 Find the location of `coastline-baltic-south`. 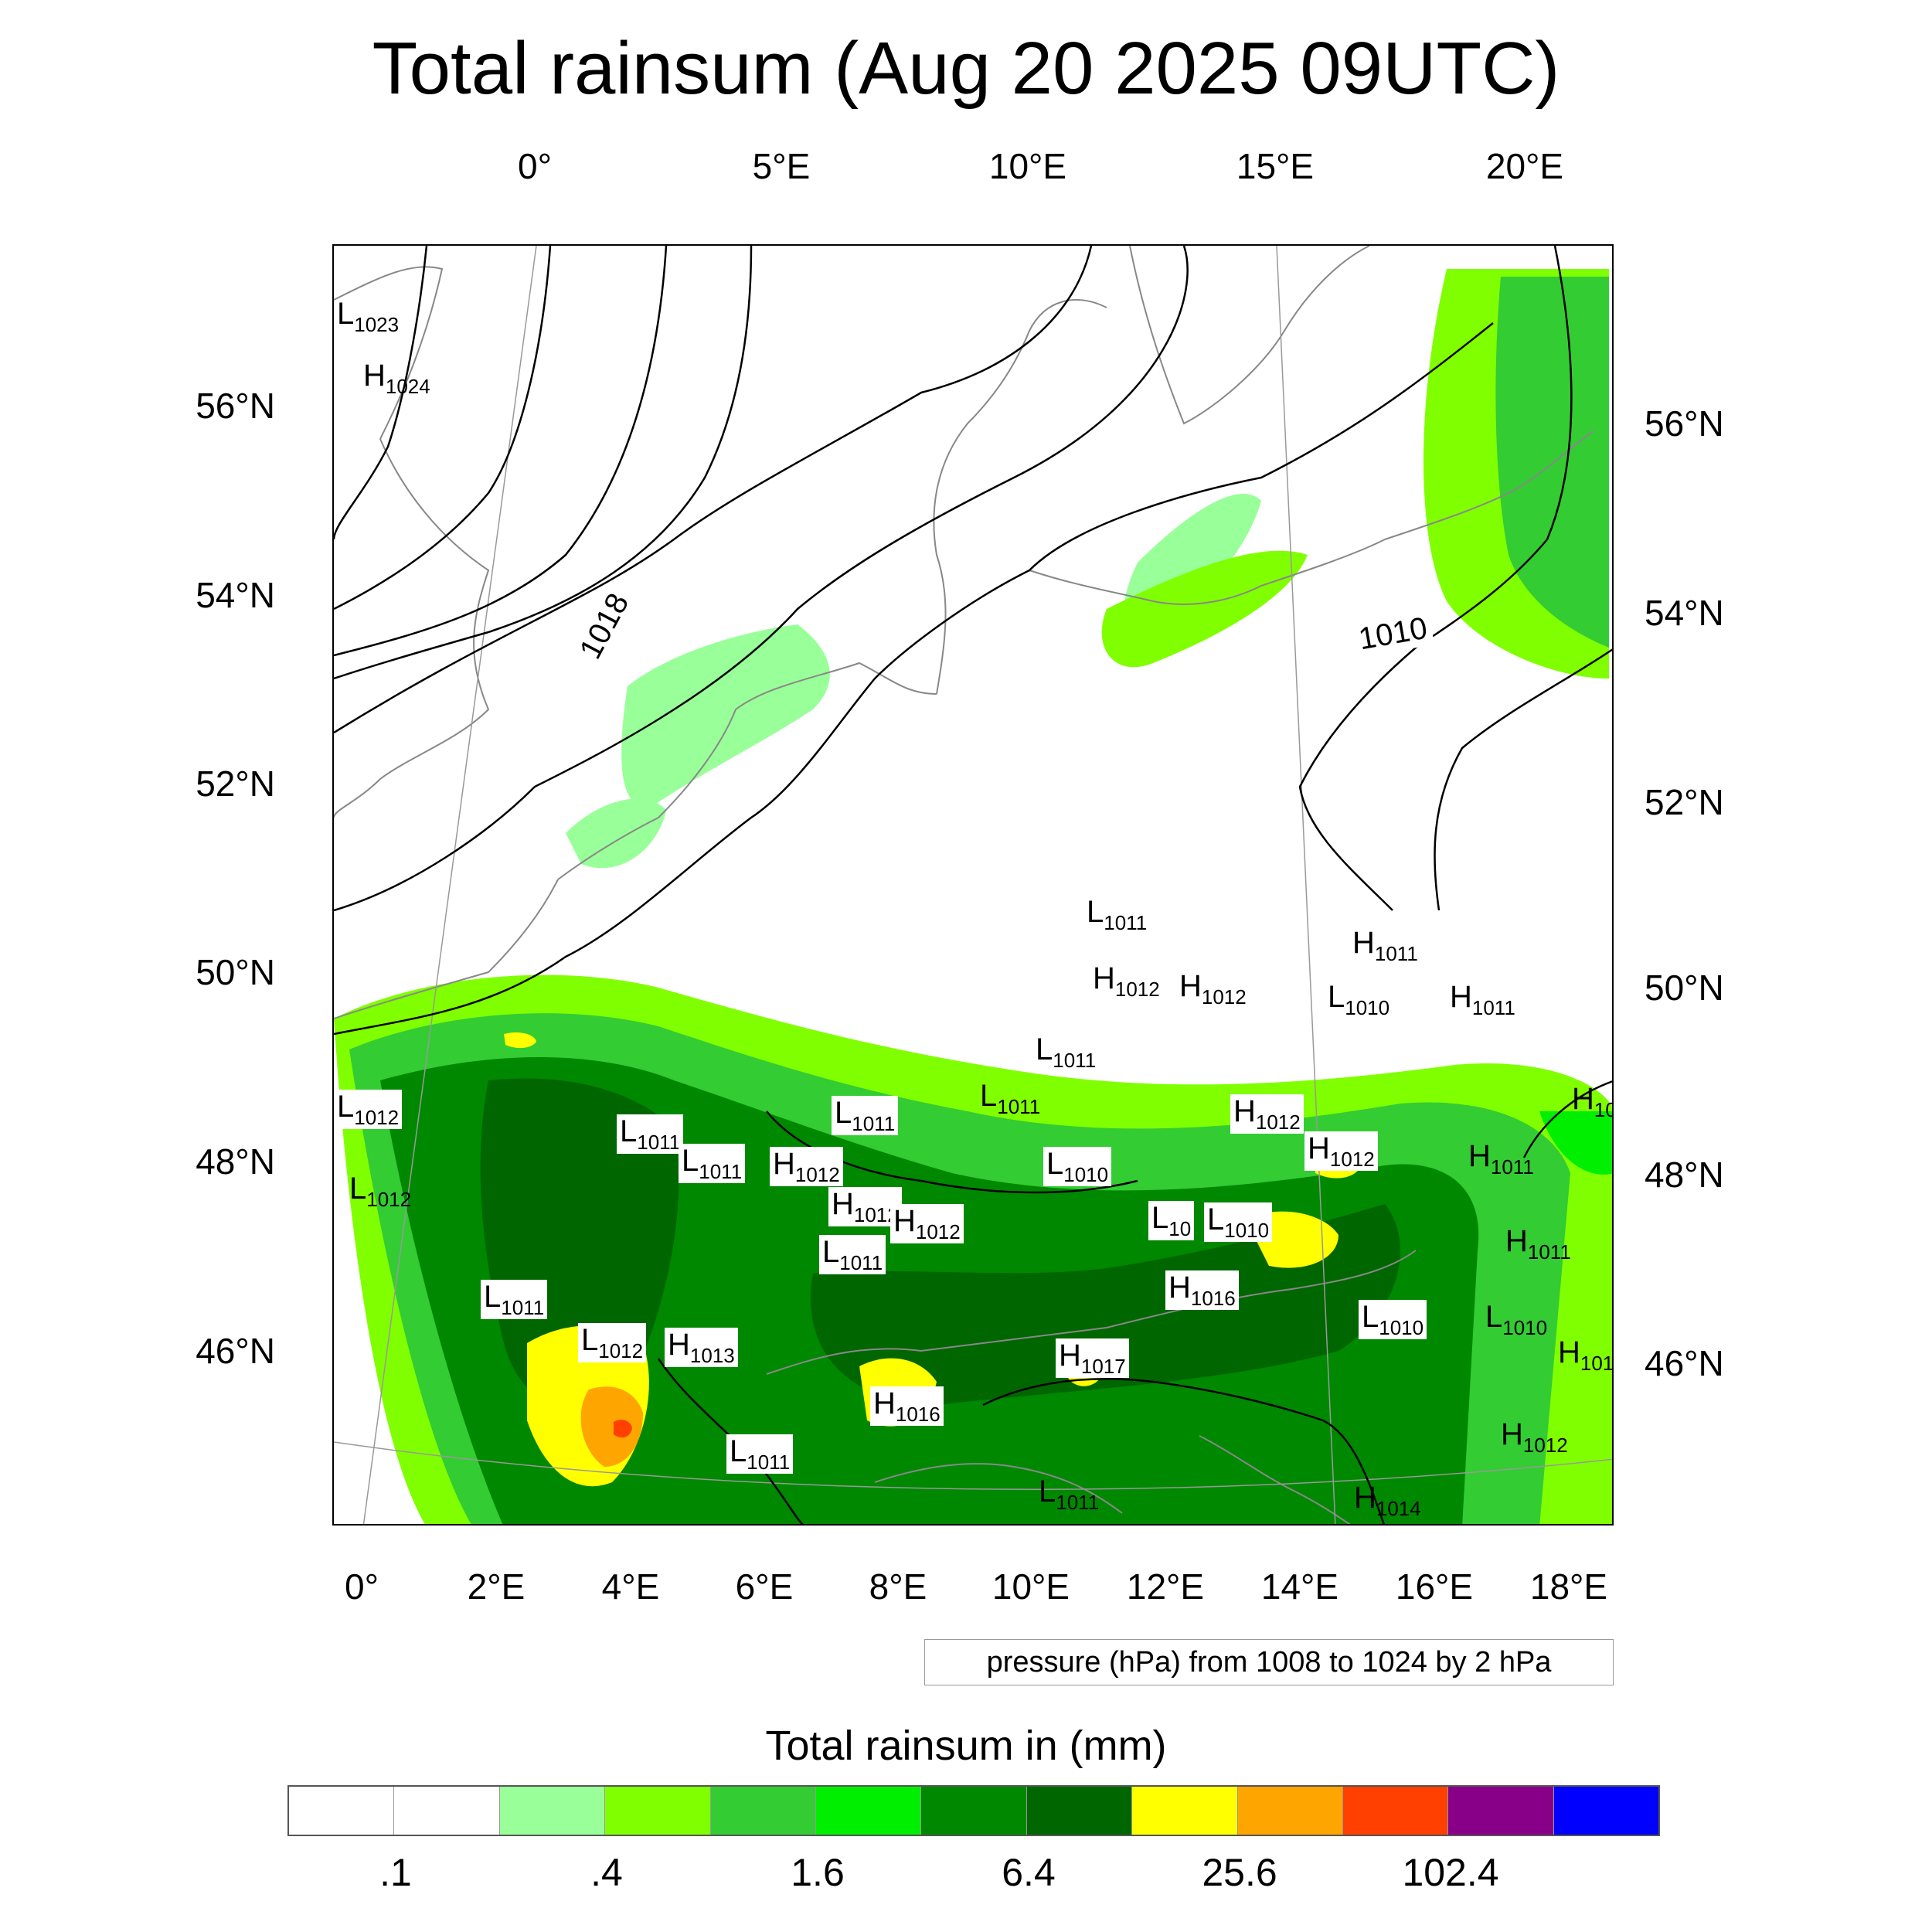

coastline-baltic-south is located at coordinates (1312, 517).